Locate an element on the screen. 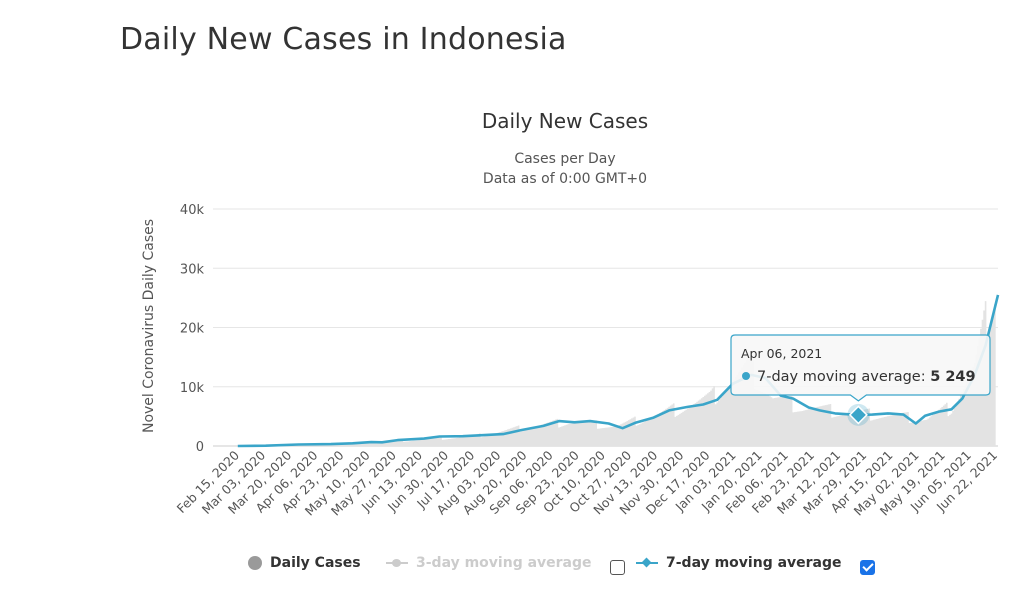 The height and width of the screenshot is (601, 1024). legend-label: Daily Cases is located at coordinates (315, 563).